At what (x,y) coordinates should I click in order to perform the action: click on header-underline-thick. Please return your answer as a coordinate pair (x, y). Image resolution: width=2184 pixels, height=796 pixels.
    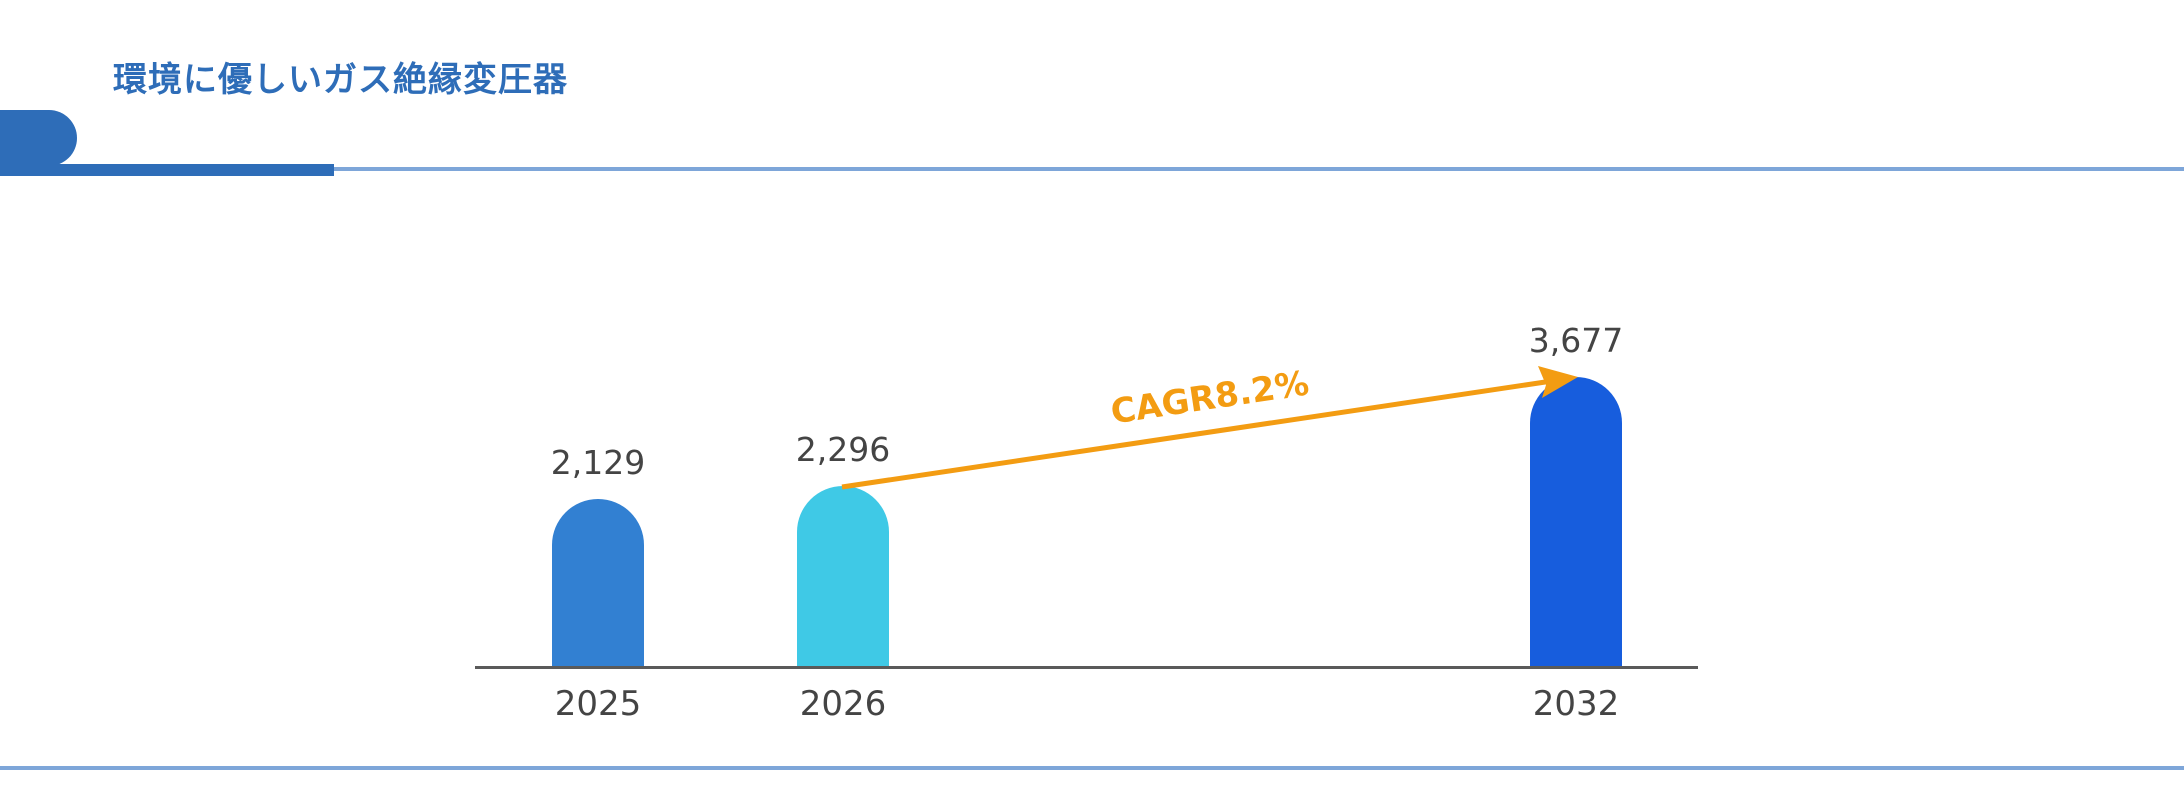
    Looking at the image, I should click on (167, 170).